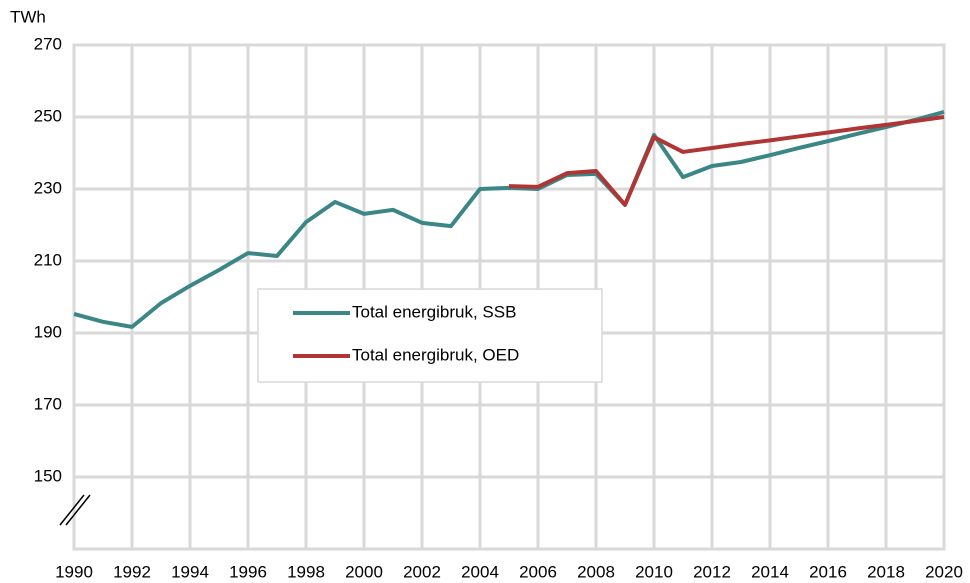 Image resolution: width=970 pixels, height=583 pixels. I want to click on y-tick-label: 250, so click(48, 115).